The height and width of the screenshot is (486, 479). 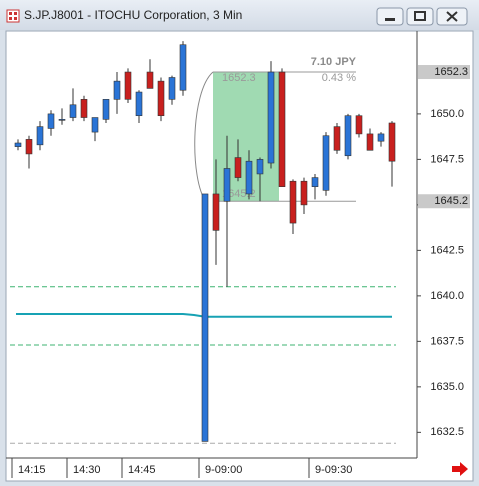 I want to click on price-marker-label: 1645.2, so click(x=451, y=201).